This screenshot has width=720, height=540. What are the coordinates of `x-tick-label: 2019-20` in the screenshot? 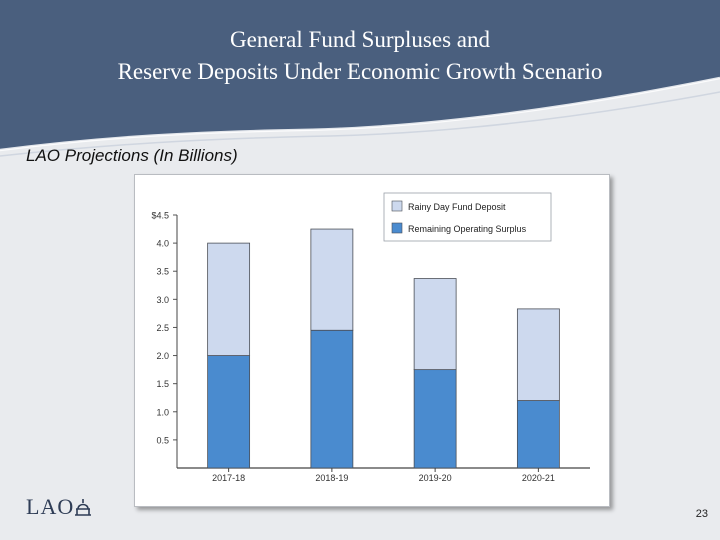 It's located at (435, 478).